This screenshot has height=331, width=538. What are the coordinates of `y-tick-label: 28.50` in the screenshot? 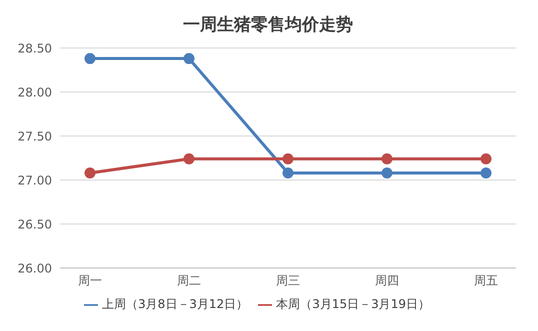 It's located at (35, 48).